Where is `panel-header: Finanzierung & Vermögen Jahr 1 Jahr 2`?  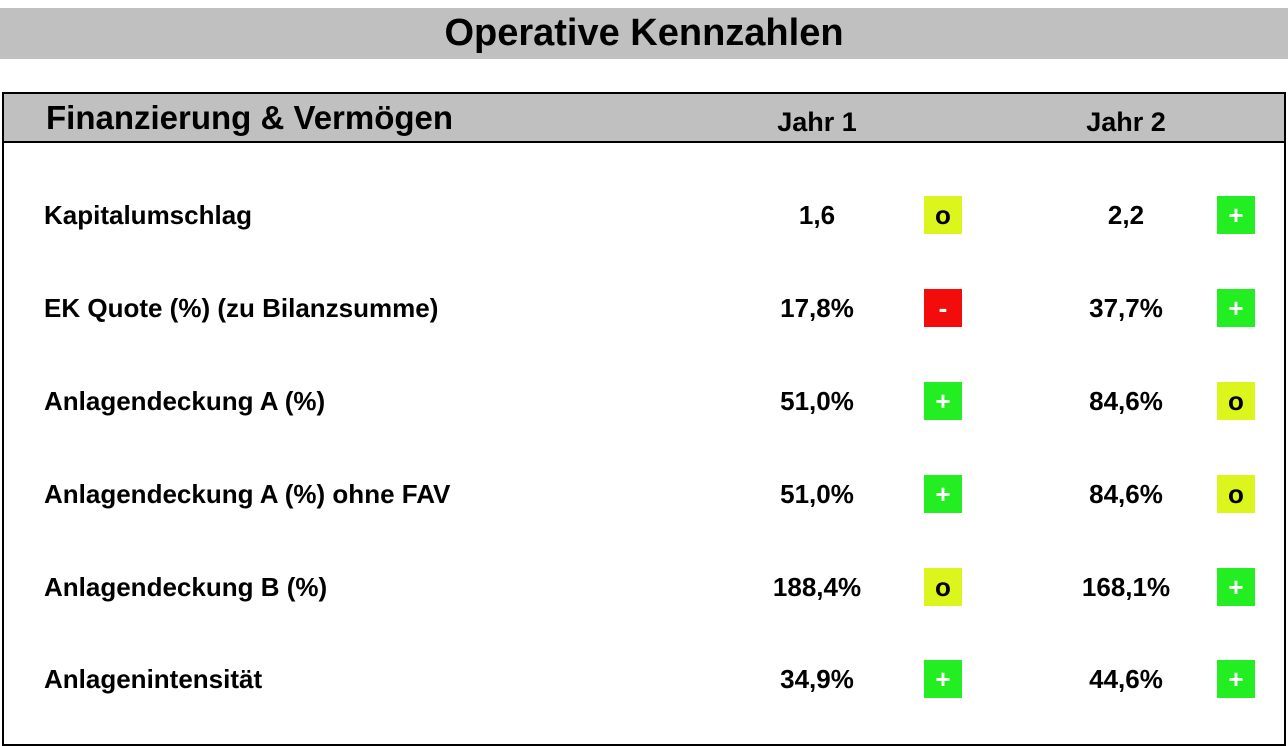 panel-header: Finanzierung & Vermögen Jahr 1 Jahr 2 is located at coordinates (644, 118).